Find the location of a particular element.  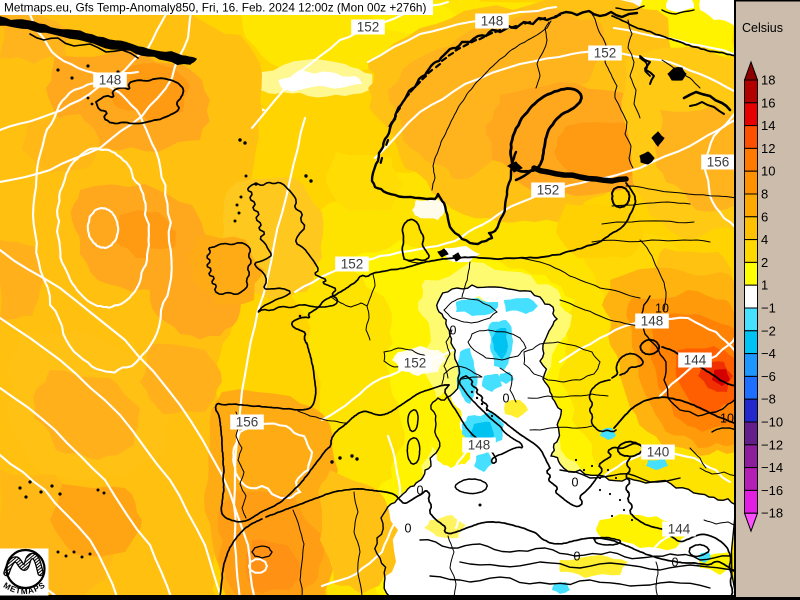

svg-text: 1 is located at coordinates (764, 285).